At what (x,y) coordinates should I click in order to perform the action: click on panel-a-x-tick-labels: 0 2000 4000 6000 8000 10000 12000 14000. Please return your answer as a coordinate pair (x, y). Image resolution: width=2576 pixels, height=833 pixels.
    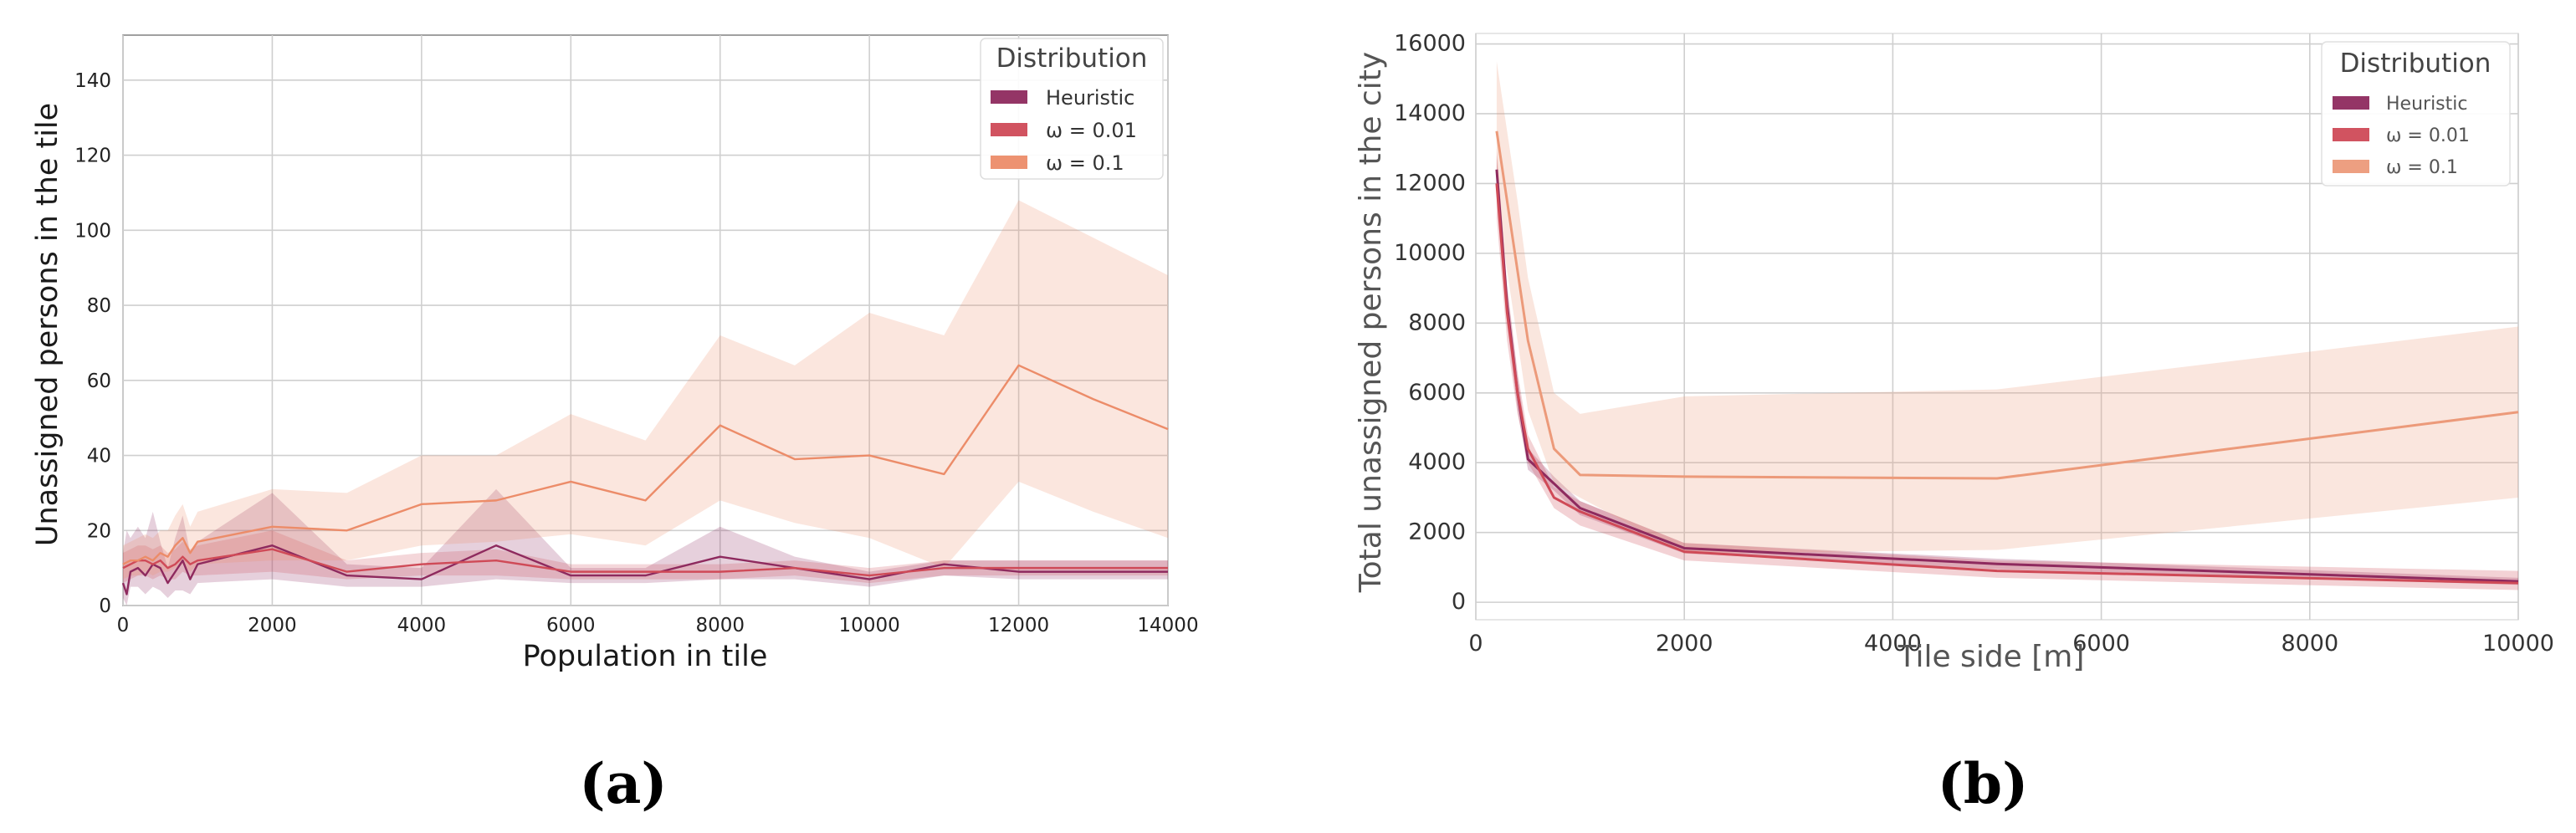
    Looking at the image, I should click on (658, 625).